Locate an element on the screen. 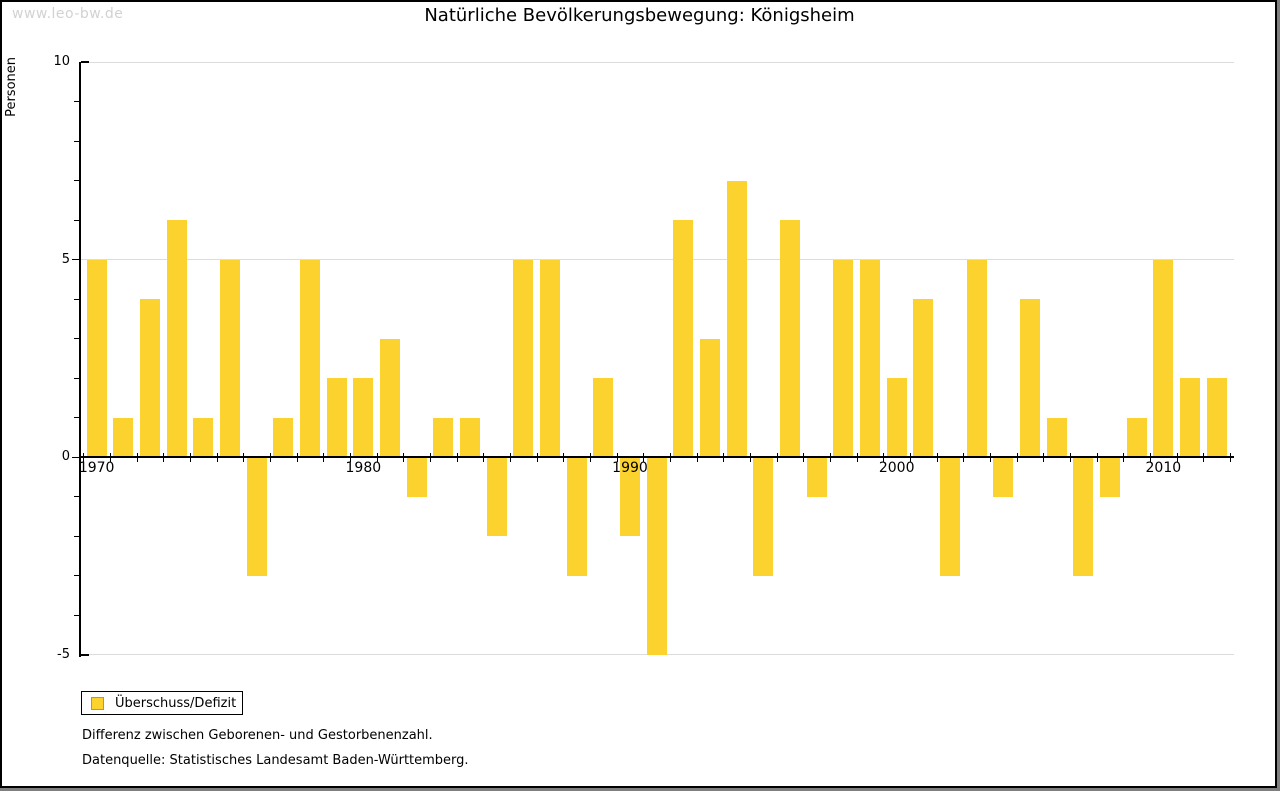 The image size is (1280, 791). x-tick-label: 2000 is located at coordinates (896, 468).